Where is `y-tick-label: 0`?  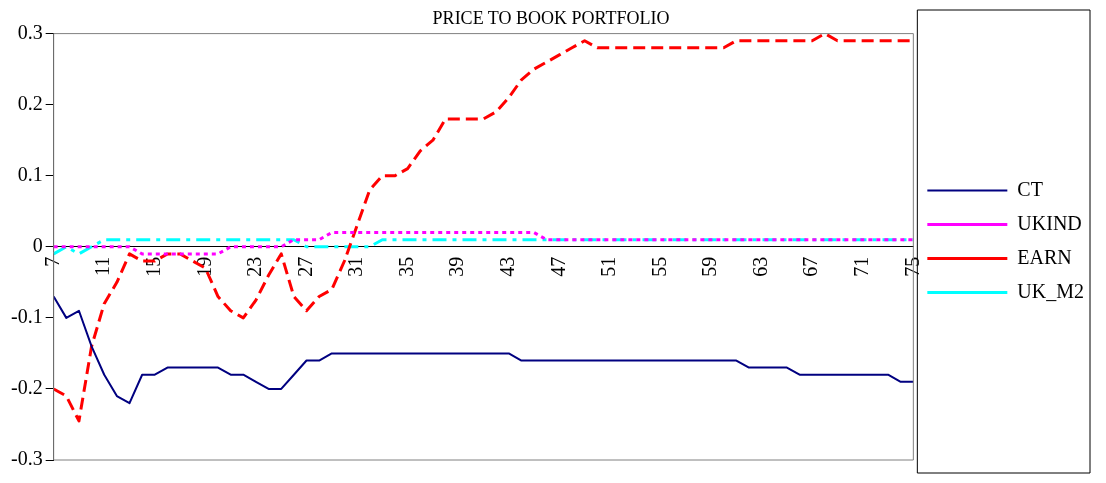
y-tick-label: 0 is located at coordinates (37, 245).